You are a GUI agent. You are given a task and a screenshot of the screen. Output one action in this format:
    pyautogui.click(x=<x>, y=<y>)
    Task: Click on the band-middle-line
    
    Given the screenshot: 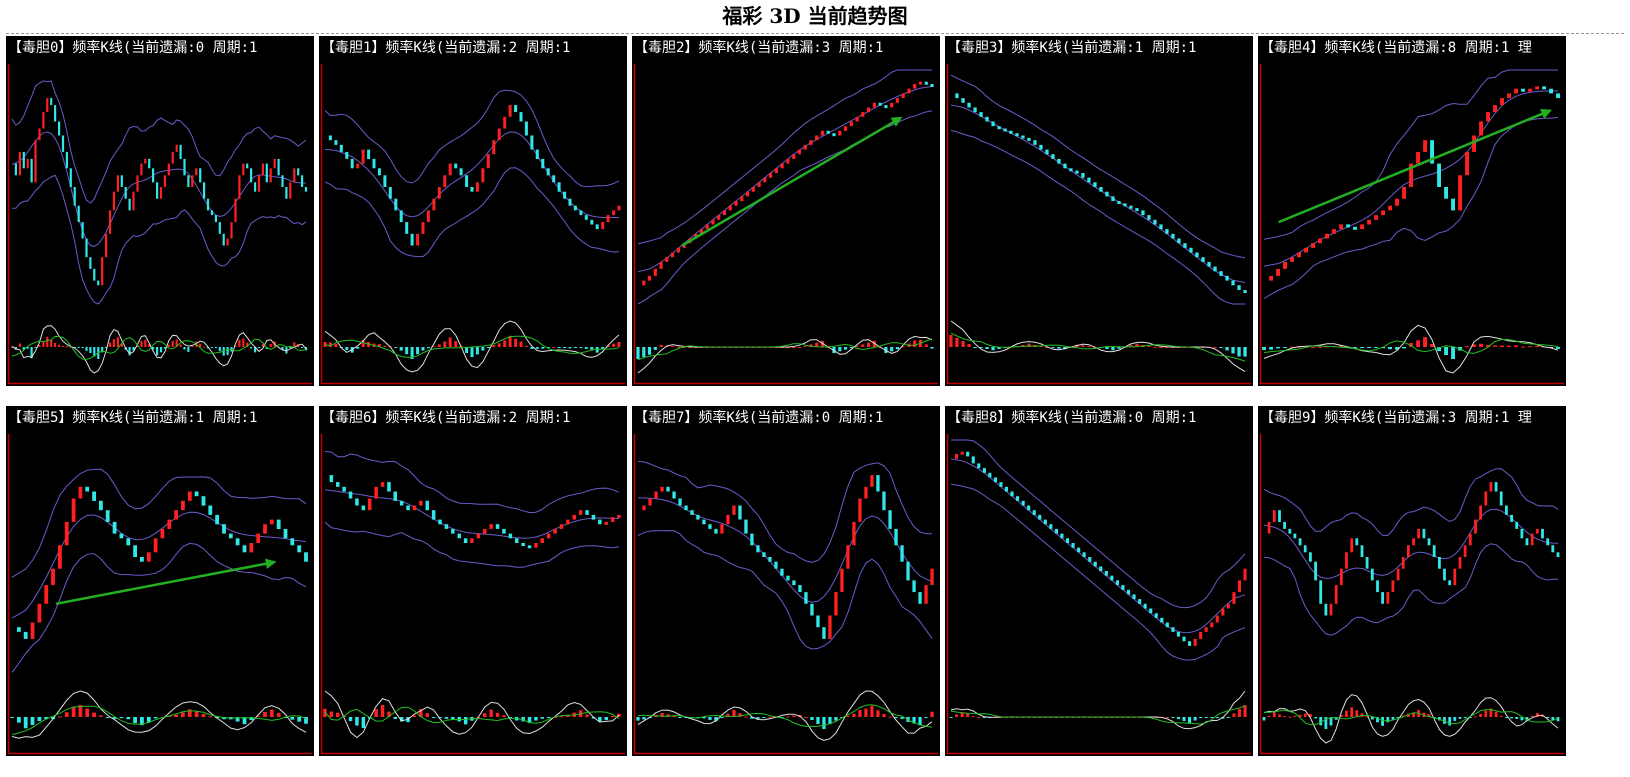 What is the action you would take?
    pyautogui.click(x=785, y=179)
    